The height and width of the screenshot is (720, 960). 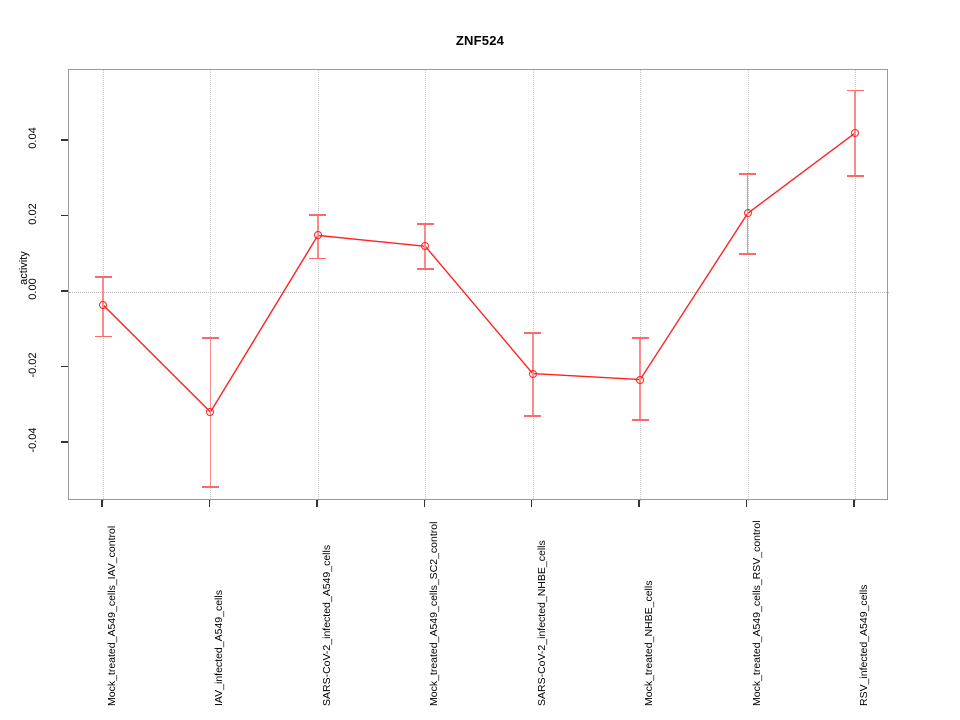 I want to click on x-tick-label: Mock_treated_NHBE_cells, so click(x=649, y=643).